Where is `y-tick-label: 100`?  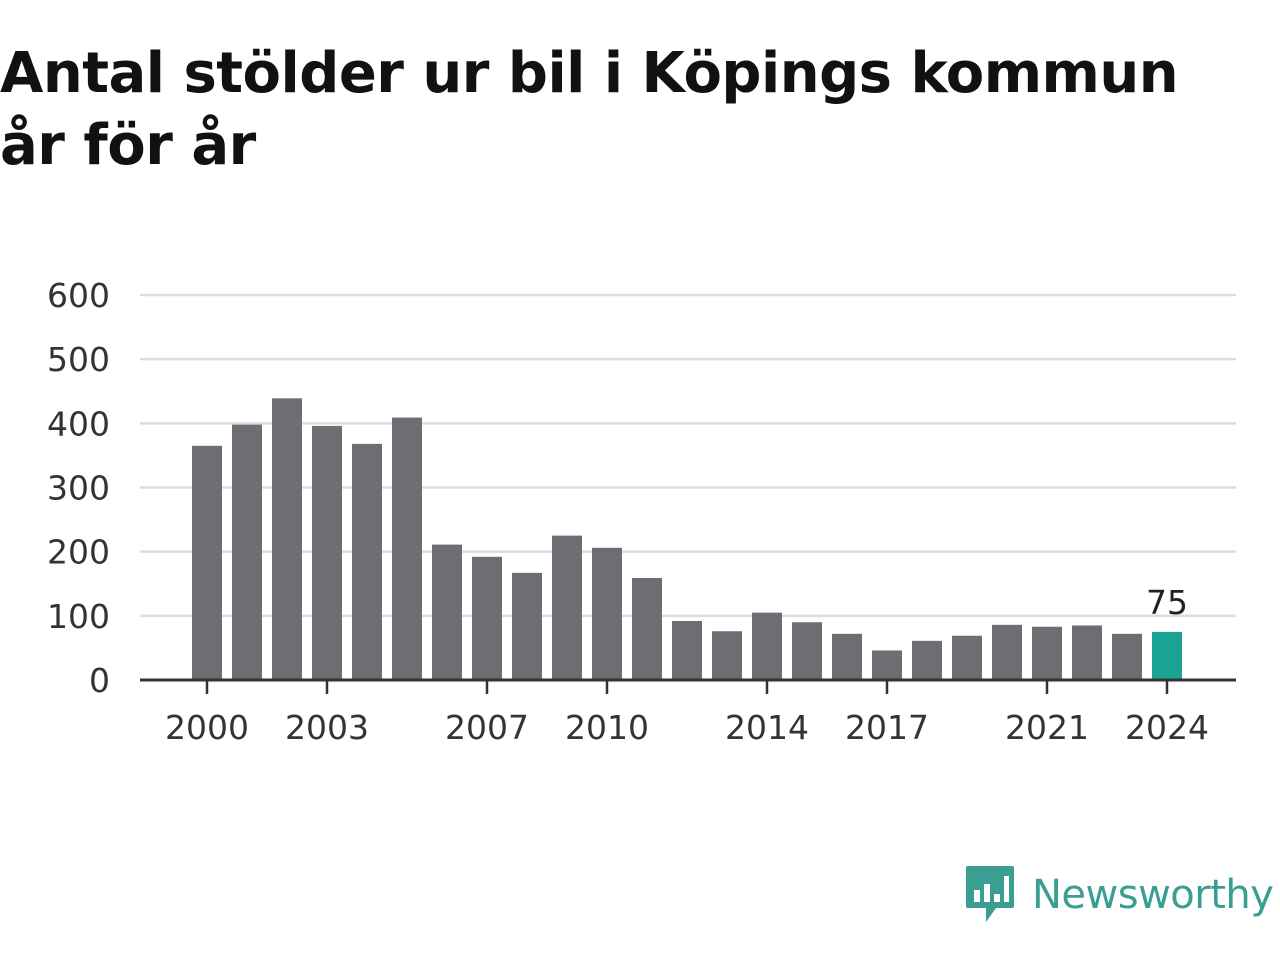
y-tick-label: 100 is located at coordinates (78, 616).